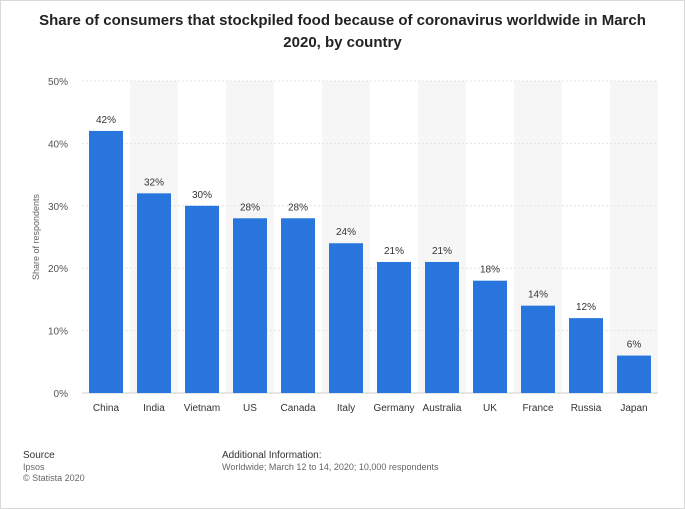  What do you see at coordinates (106, 408) in the screenshot?
I see `x-tick-label: China` at bounding box center [106, 408].